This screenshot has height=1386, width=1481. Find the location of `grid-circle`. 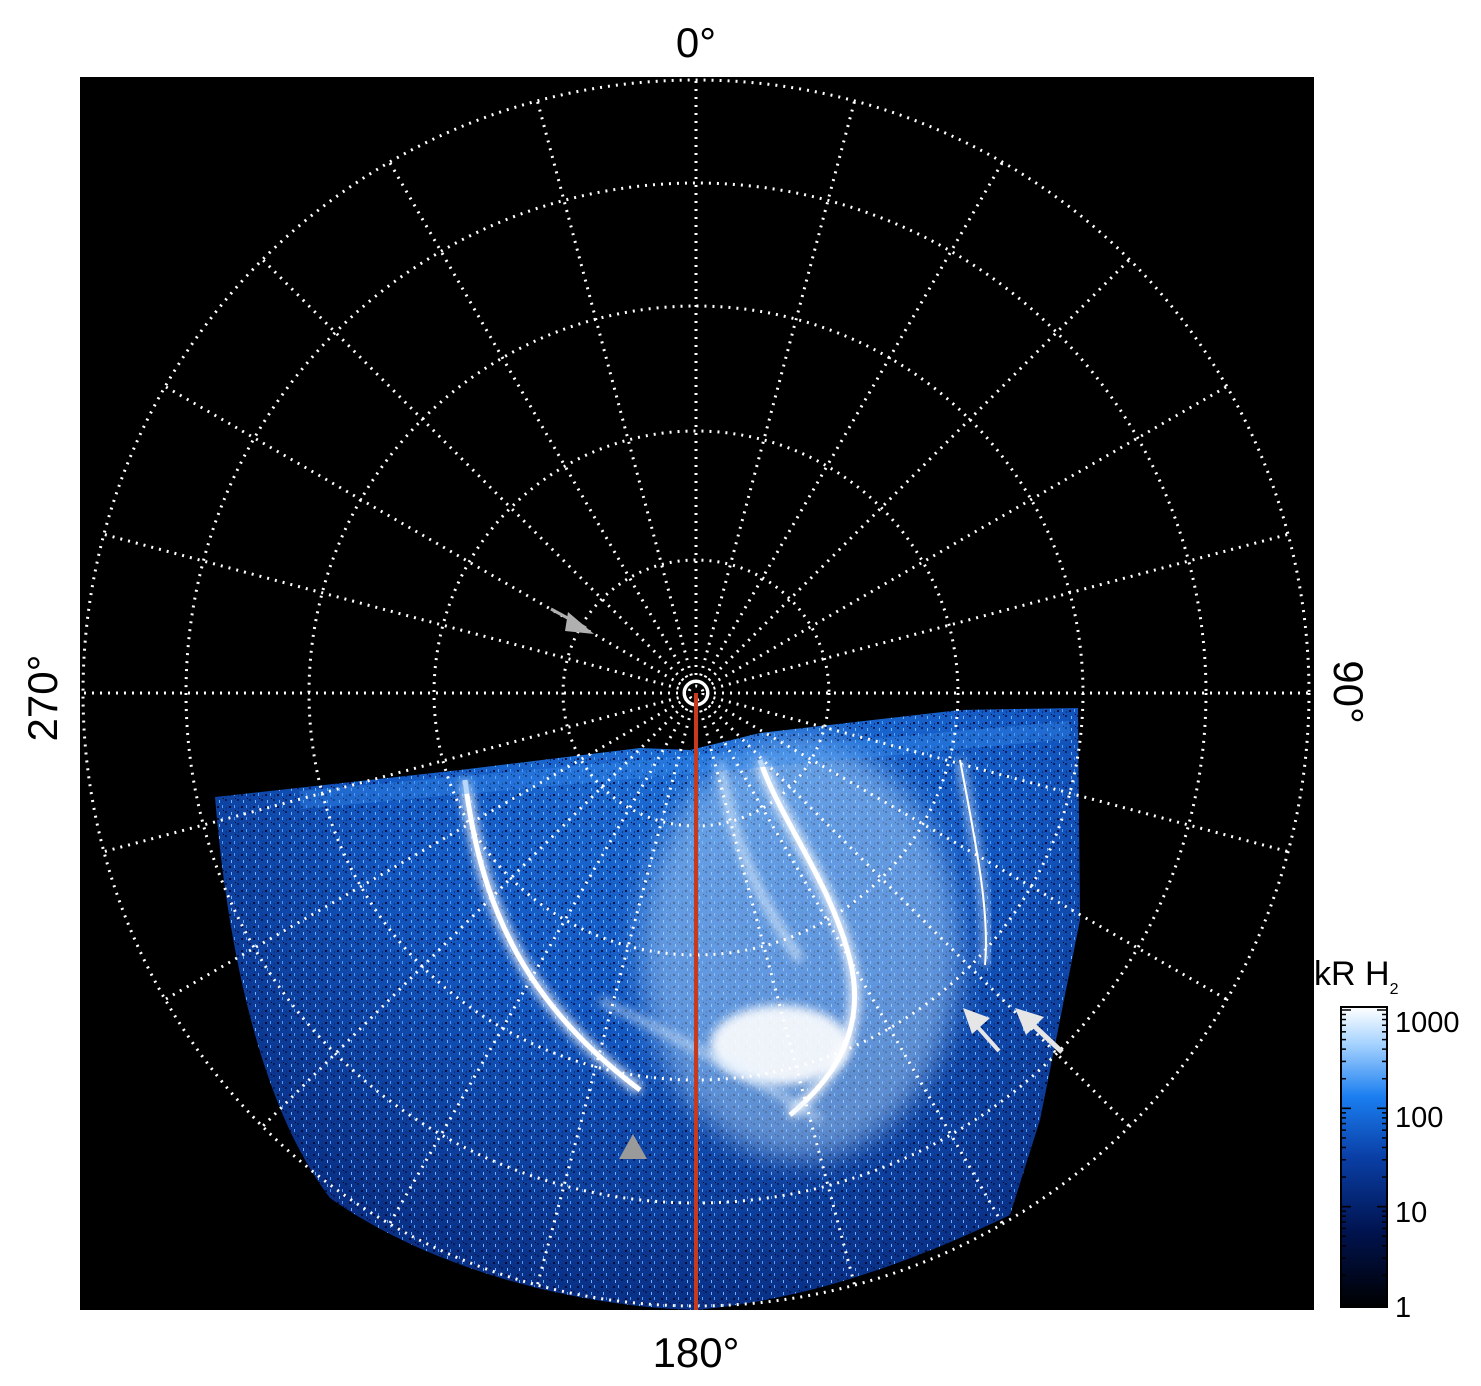

grid-circle is located at coordinates (696, 693).